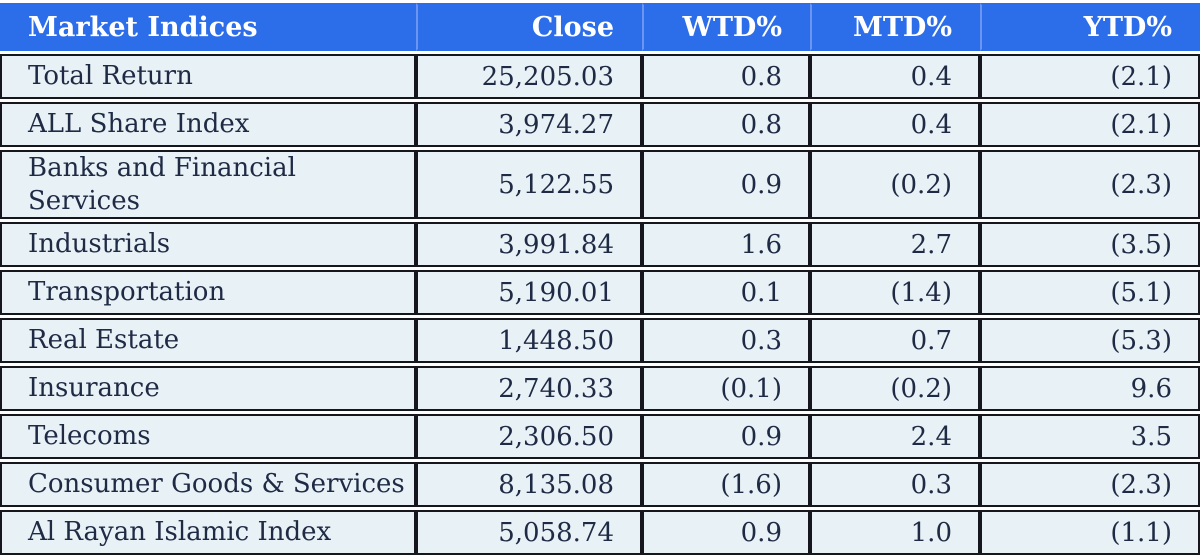 The image size is (1200, 556). Describe the element at coordinates (895, 484) in the screenshot. I see `mtd-cell: 0.3` at that location.